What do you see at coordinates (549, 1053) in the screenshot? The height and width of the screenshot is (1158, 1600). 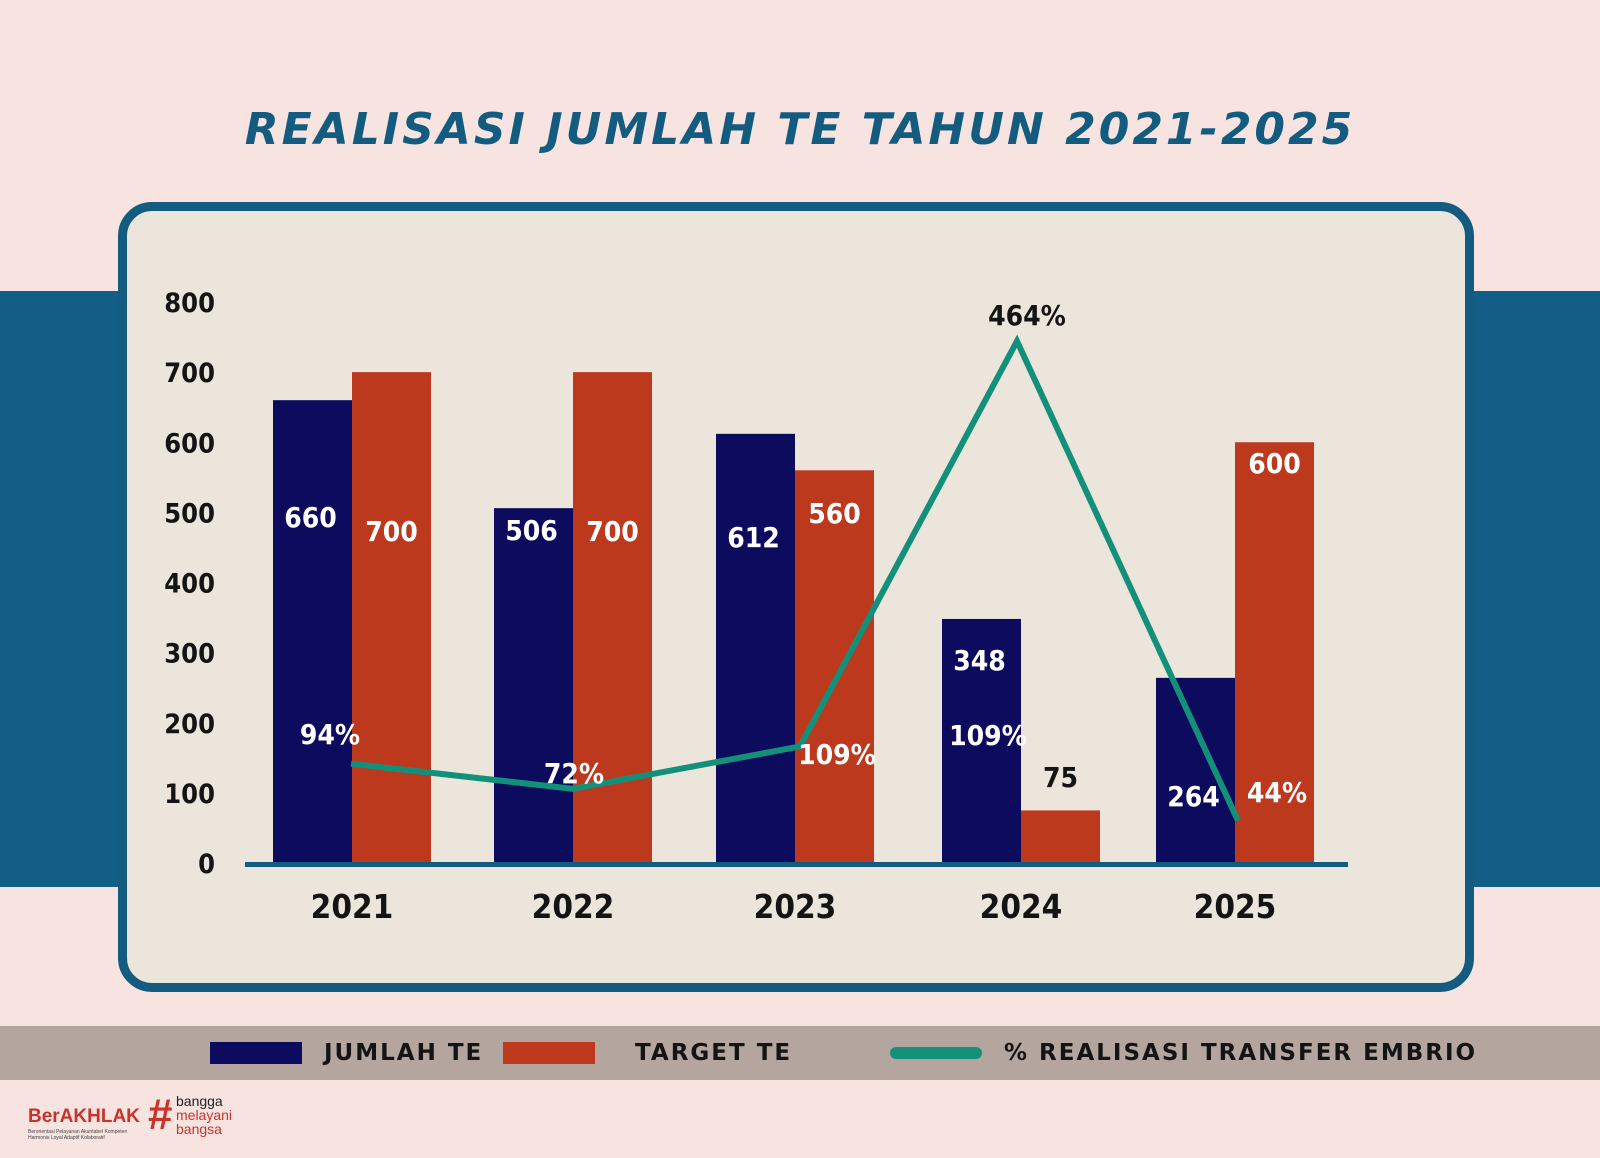 I see `legend-swatch-target-te` at bounding box center [549, 1053].